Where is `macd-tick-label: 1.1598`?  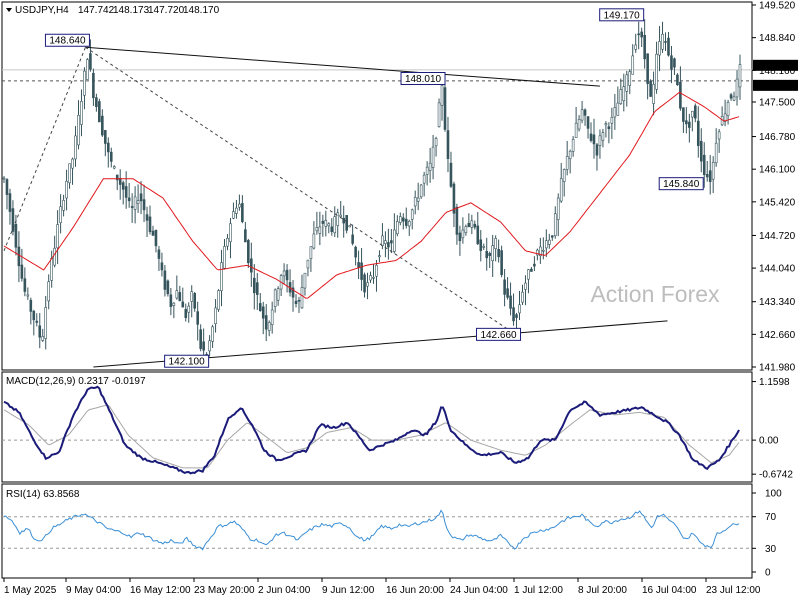 macd-tick-label: 1.1598 is located at coordinates (774, 382).